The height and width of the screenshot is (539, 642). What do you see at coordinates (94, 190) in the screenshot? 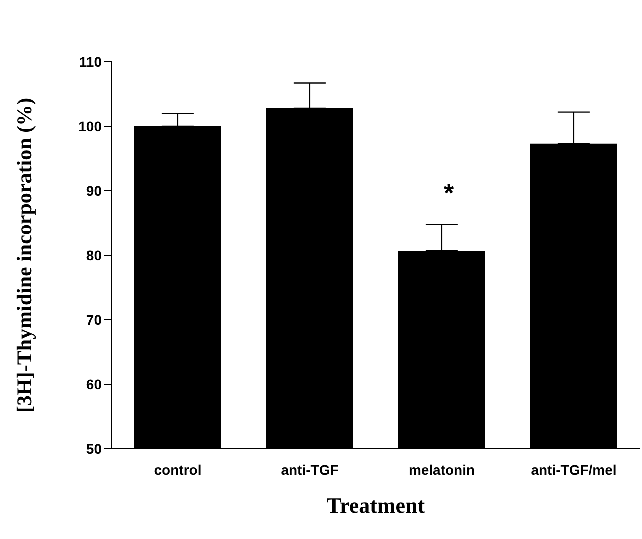
I see `y-tick-label: 90` at bounding box center [94, 190].